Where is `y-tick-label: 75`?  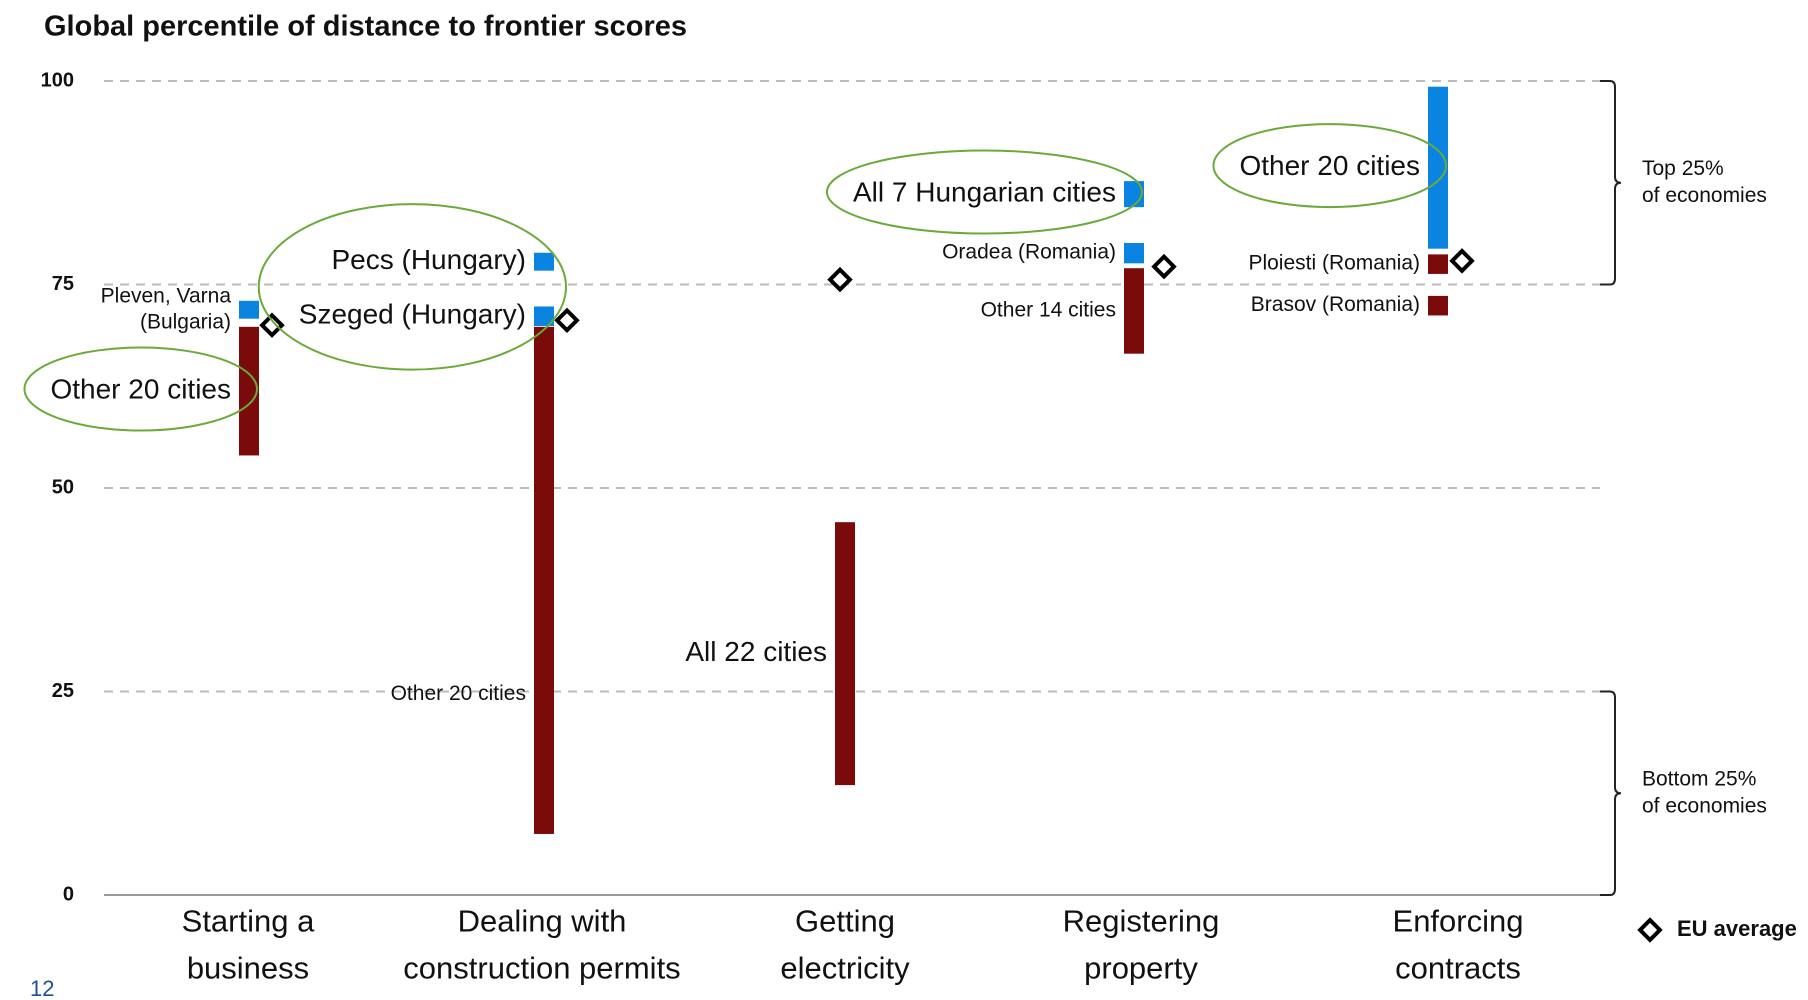
y-tick-label: 75 is located at coordinates (63, 284).